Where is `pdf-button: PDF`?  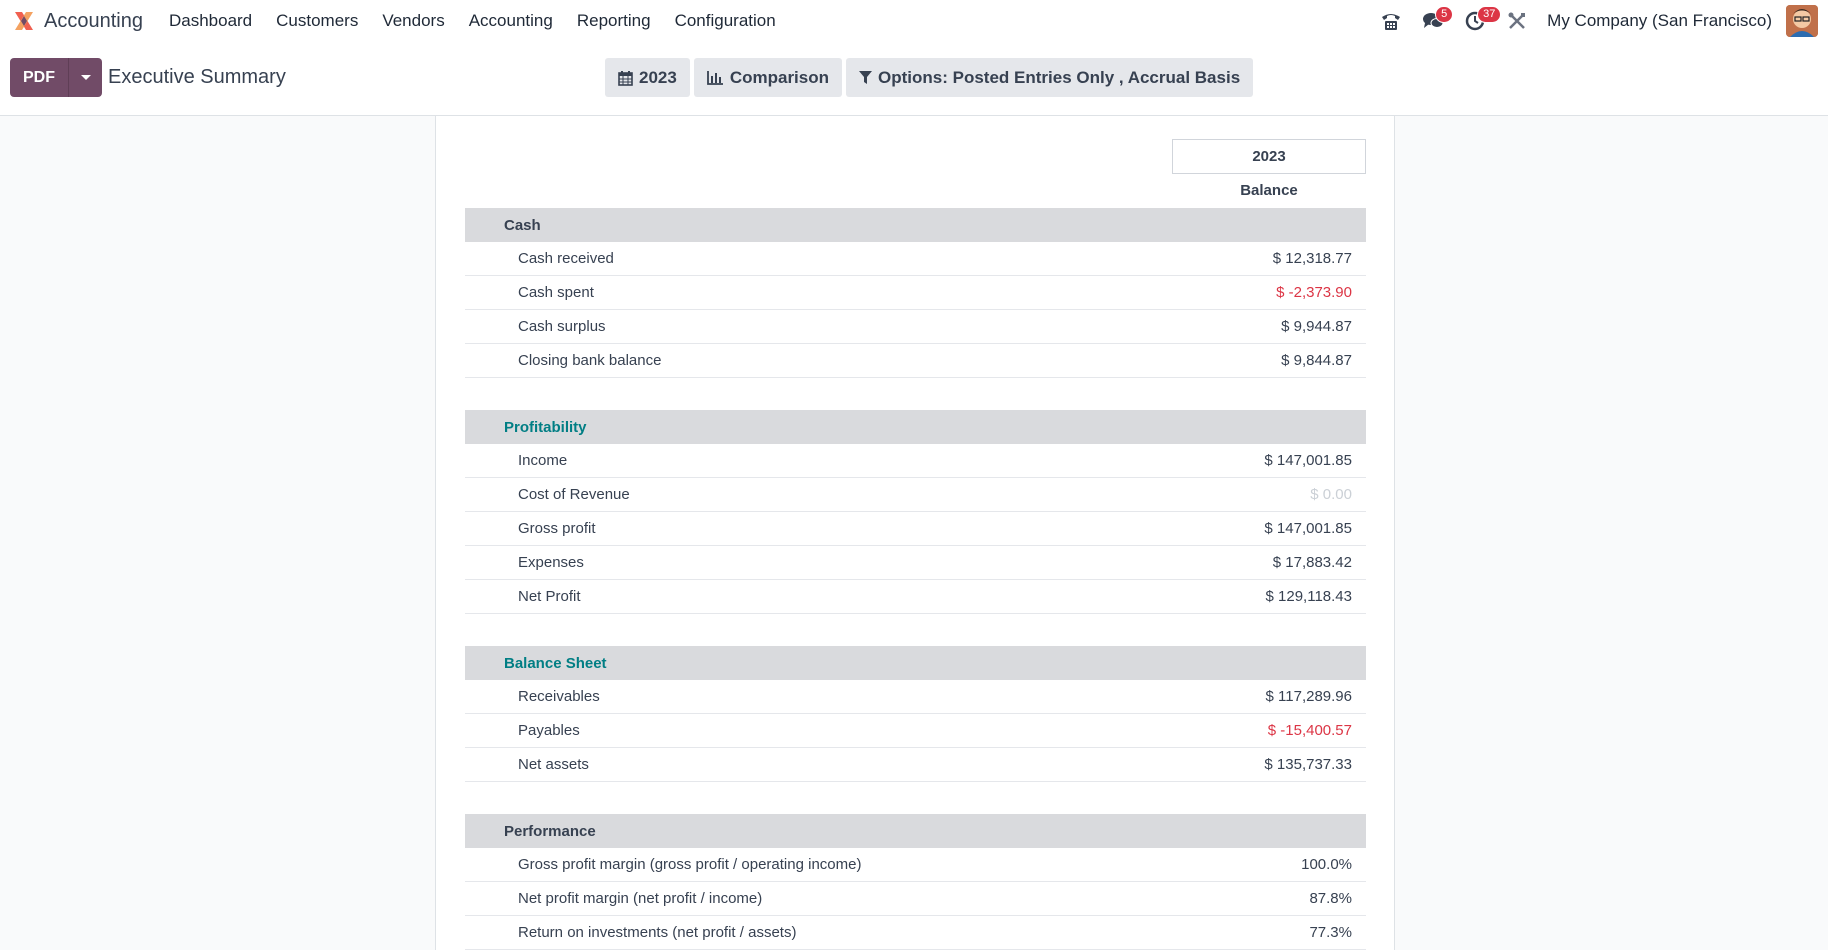 pdf-button: PDF is located at coordinates (39, 77).